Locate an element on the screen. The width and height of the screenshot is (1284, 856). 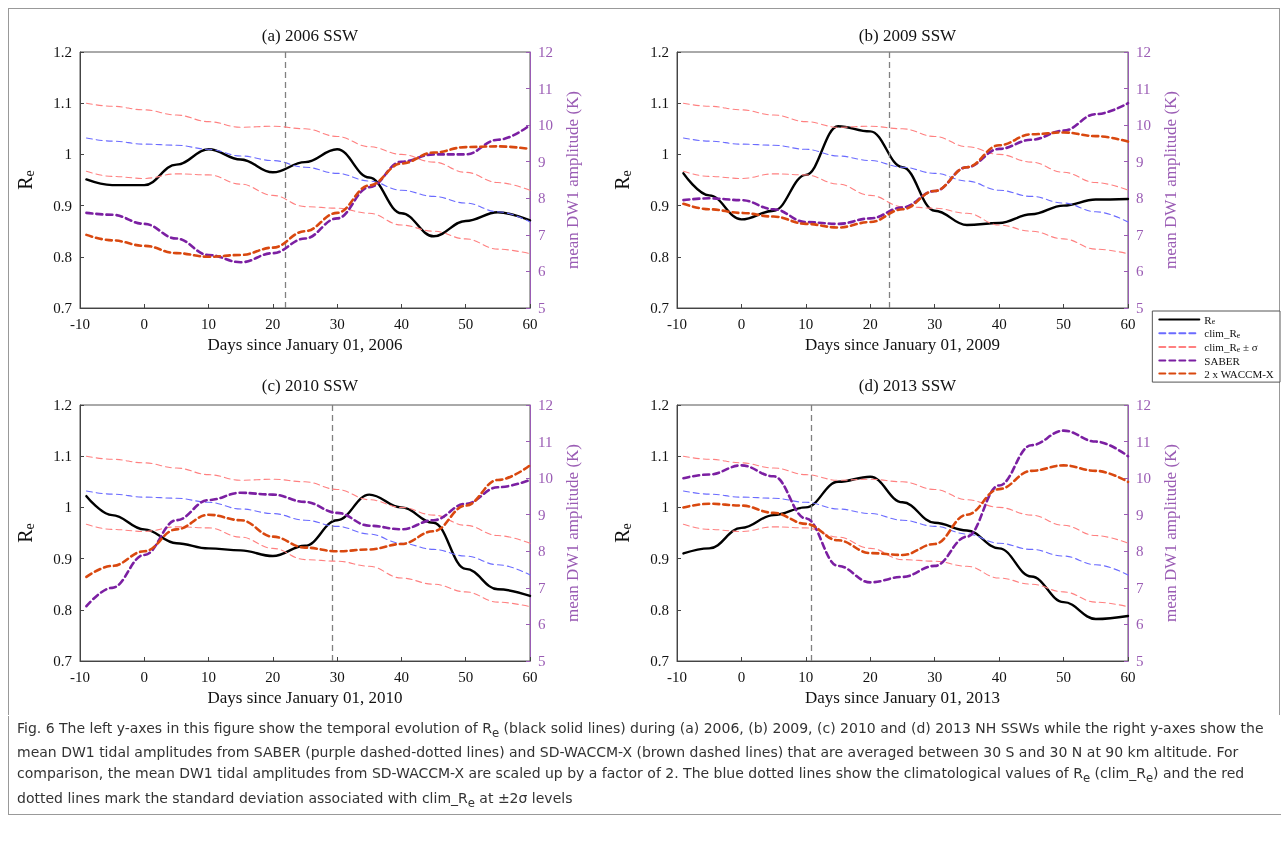
chart-title: (c) 2010 SSW is located at coordinates (310, 385).